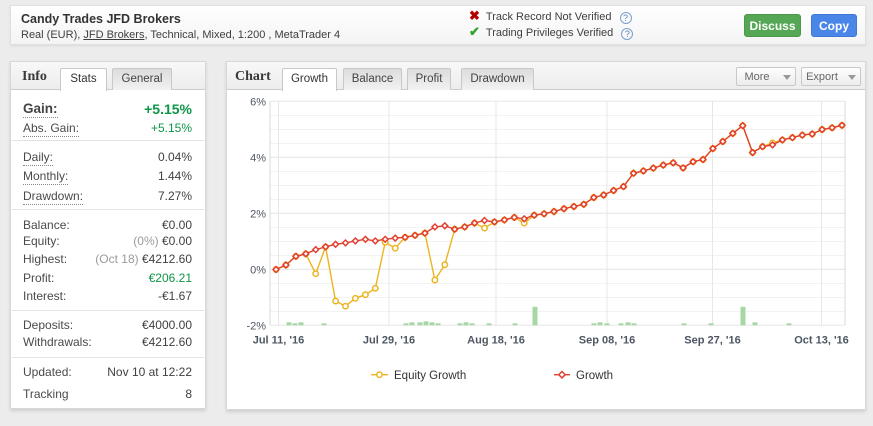  Describe the element at coordinates (256, 326) in the screenshot. I see `svg-text: -2%` at that location.